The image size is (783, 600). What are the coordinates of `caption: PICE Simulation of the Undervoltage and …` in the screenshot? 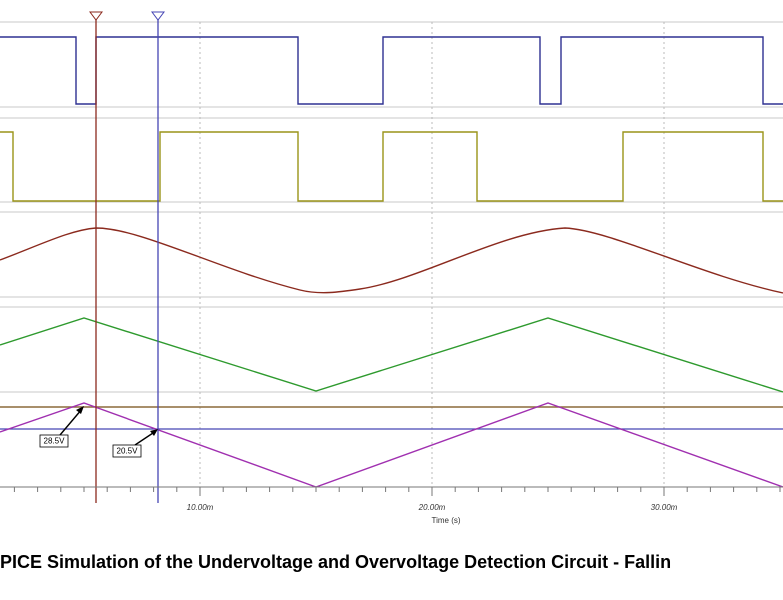 It's located at (335, 562).